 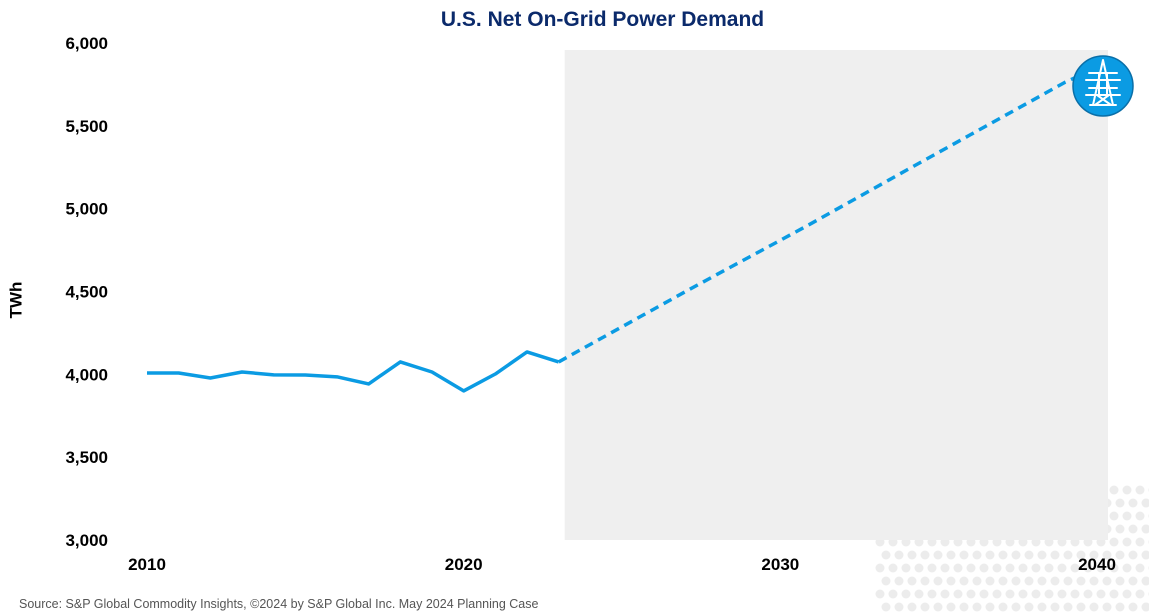 I want to click on y-tick-label: 5,000, so click(x=86, y=209).